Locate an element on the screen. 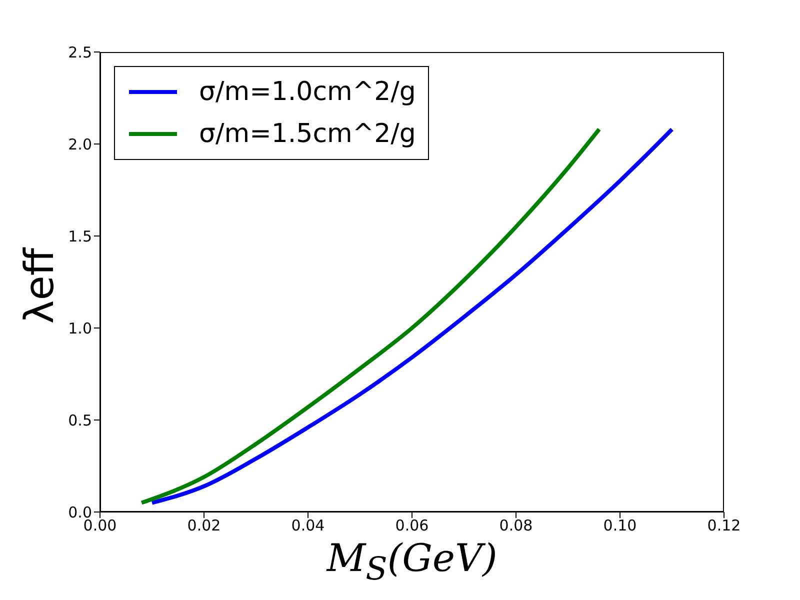  x-tick-label: 0.08 is located at coordinates (516, 525).